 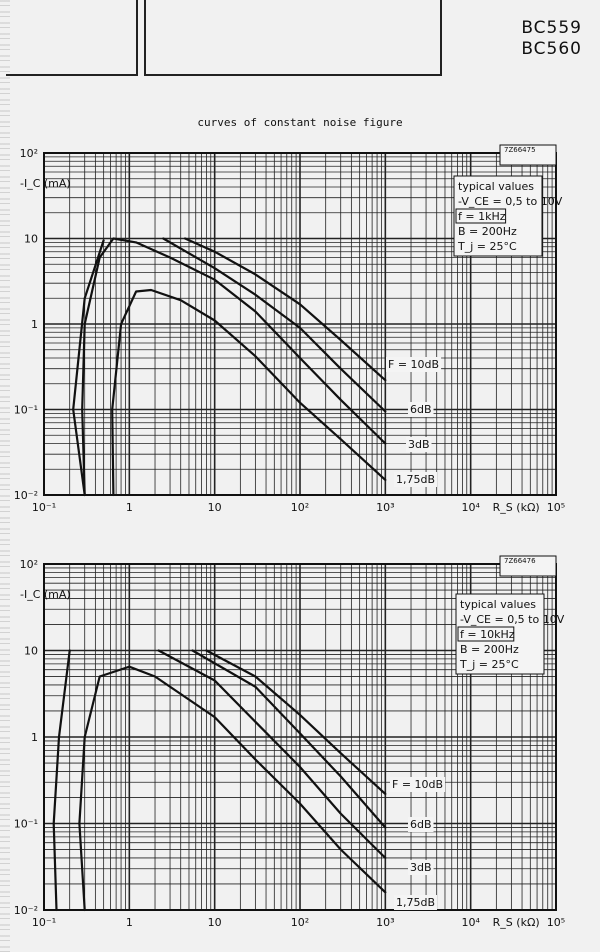 I want to click on figure-title: curves of constant noise figure, so click(x=300, y=122).